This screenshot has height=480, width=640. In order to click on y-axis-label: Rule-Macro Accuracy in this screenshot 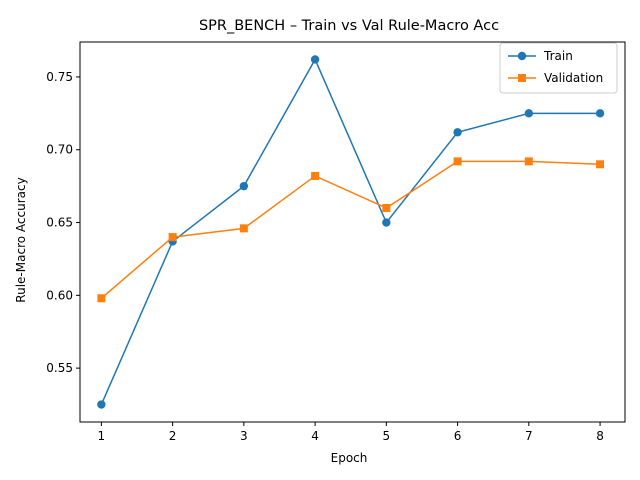, I will do `click(21, 239)`.